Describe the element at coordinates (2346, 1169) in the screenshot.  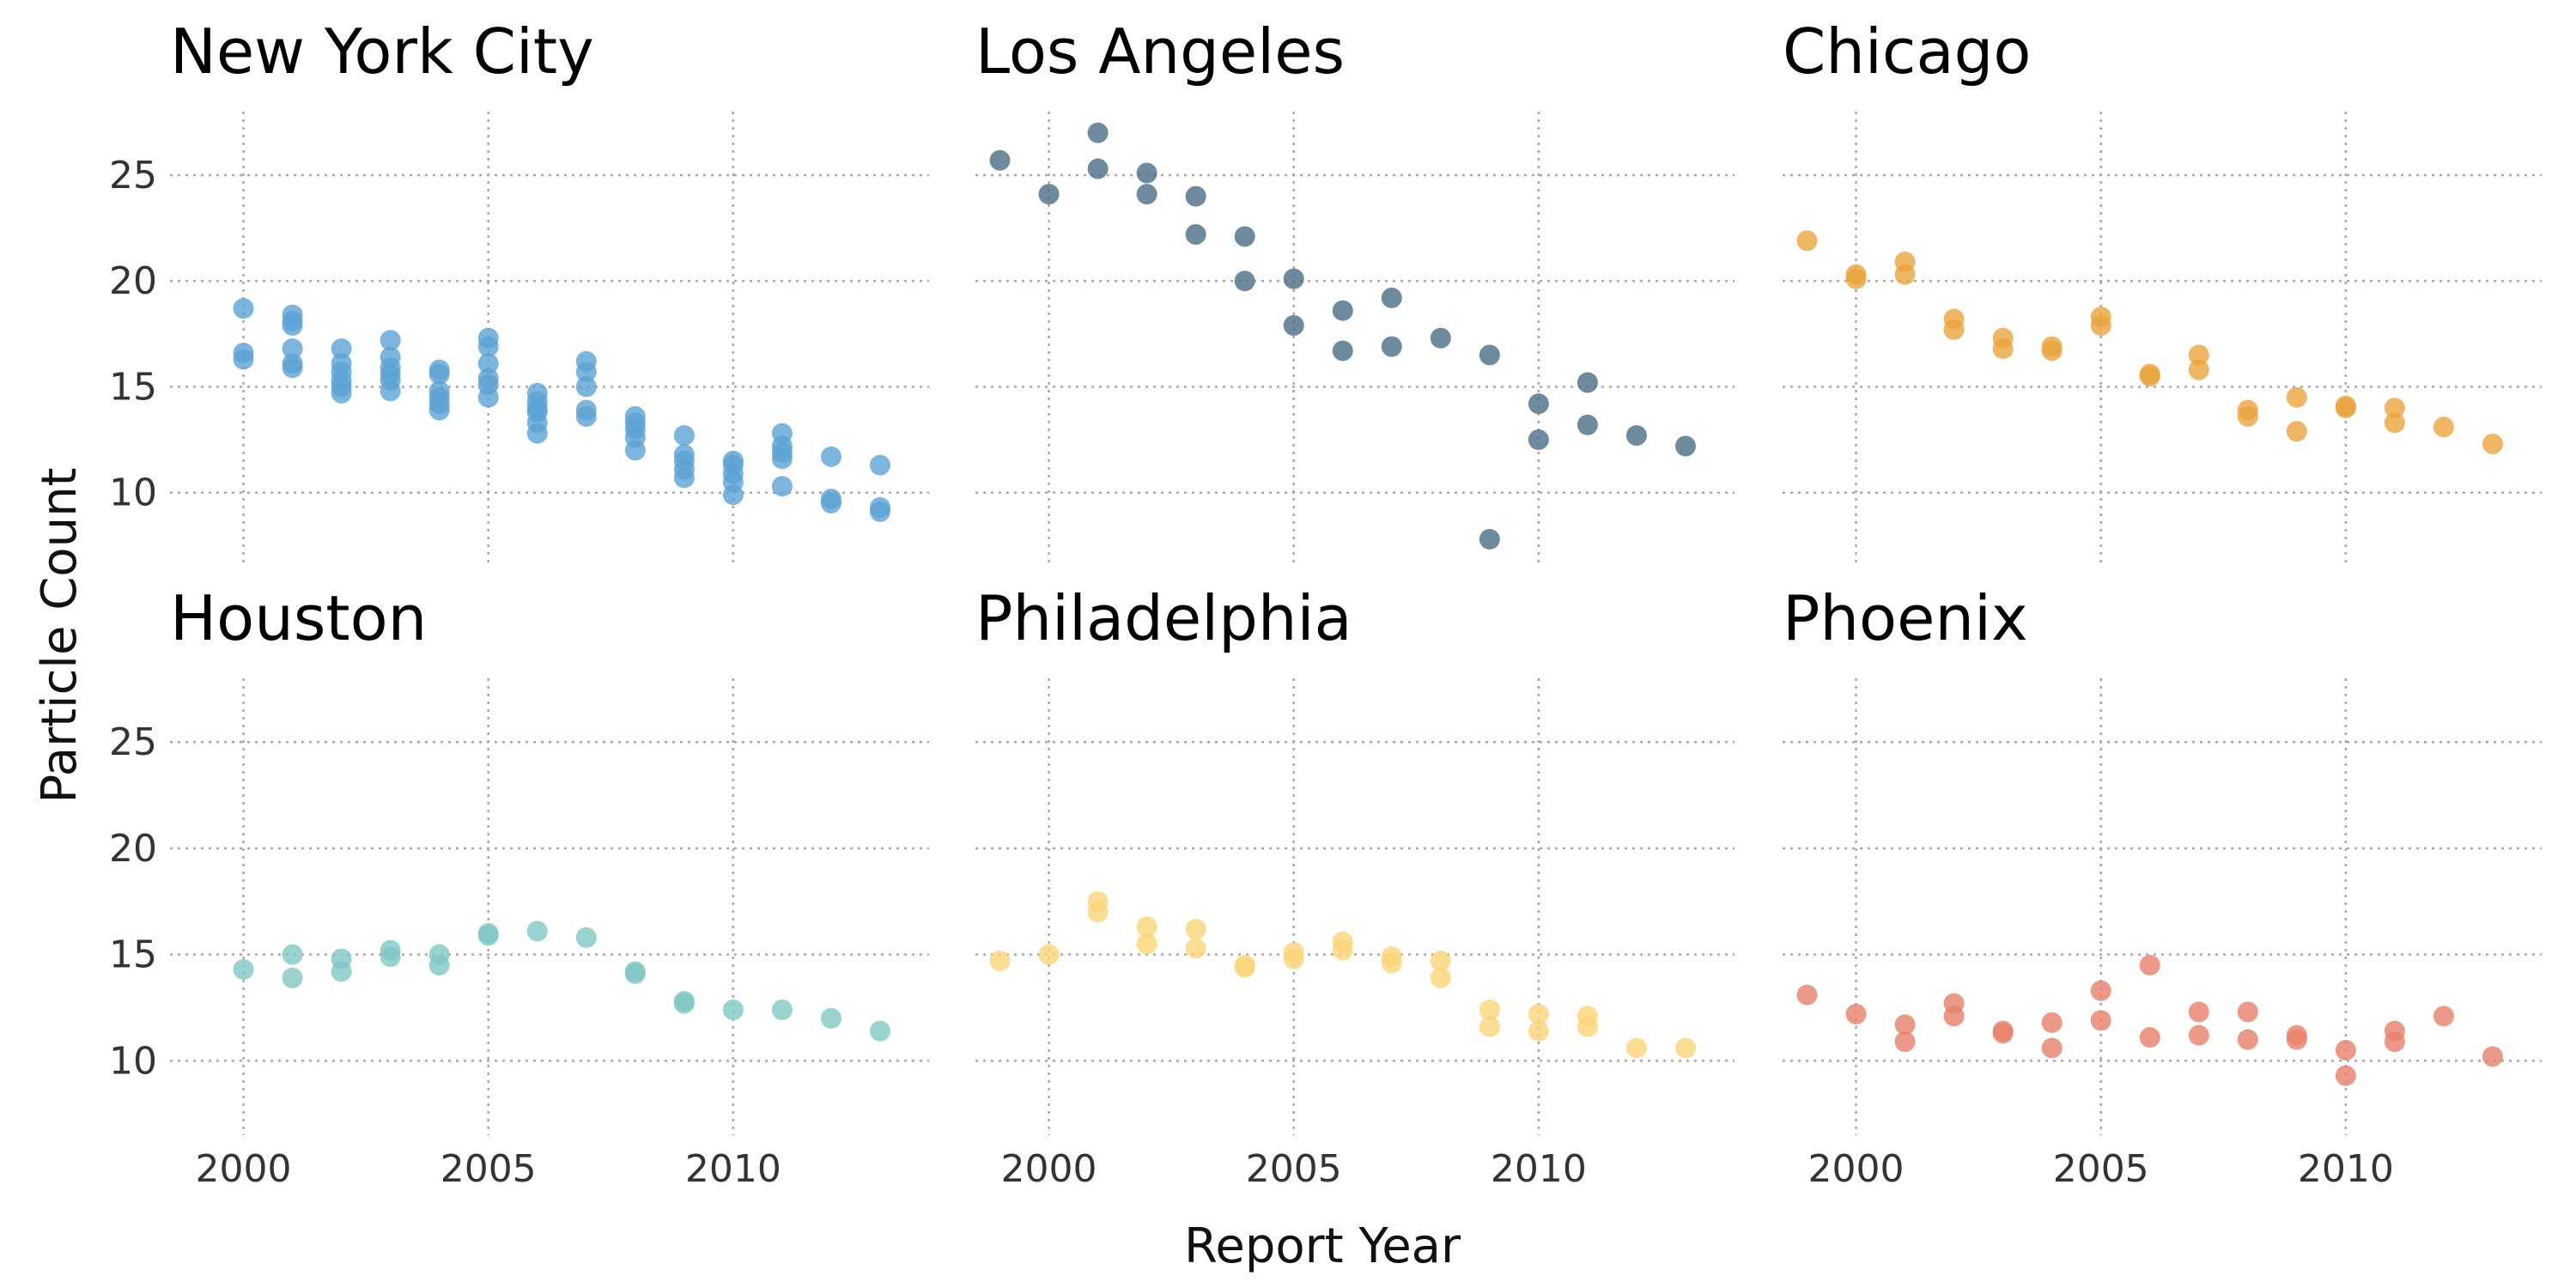
I see `x-tick-label: 2010` at that location.